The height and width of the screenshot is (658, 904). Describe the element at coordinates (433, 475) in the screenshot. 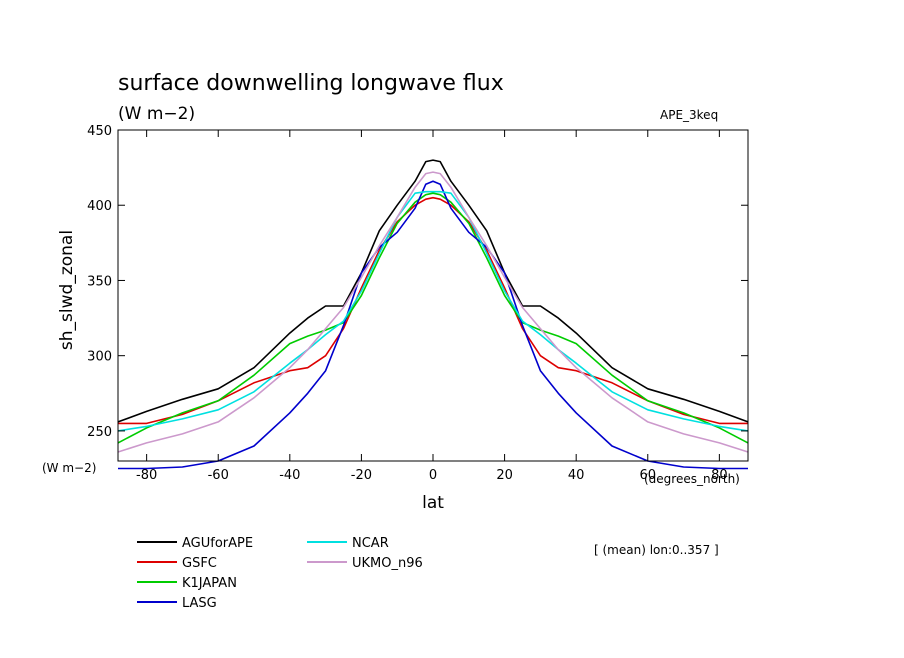

I see `x-tick-label: 0` at that location.